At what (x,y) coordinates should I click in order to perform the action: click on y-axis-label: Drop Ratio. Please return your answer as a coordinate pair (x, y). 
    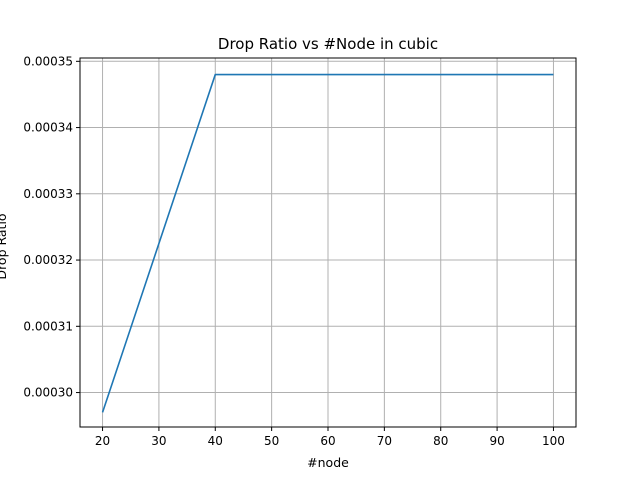
    Looking at the image, I should click on (4, 246).